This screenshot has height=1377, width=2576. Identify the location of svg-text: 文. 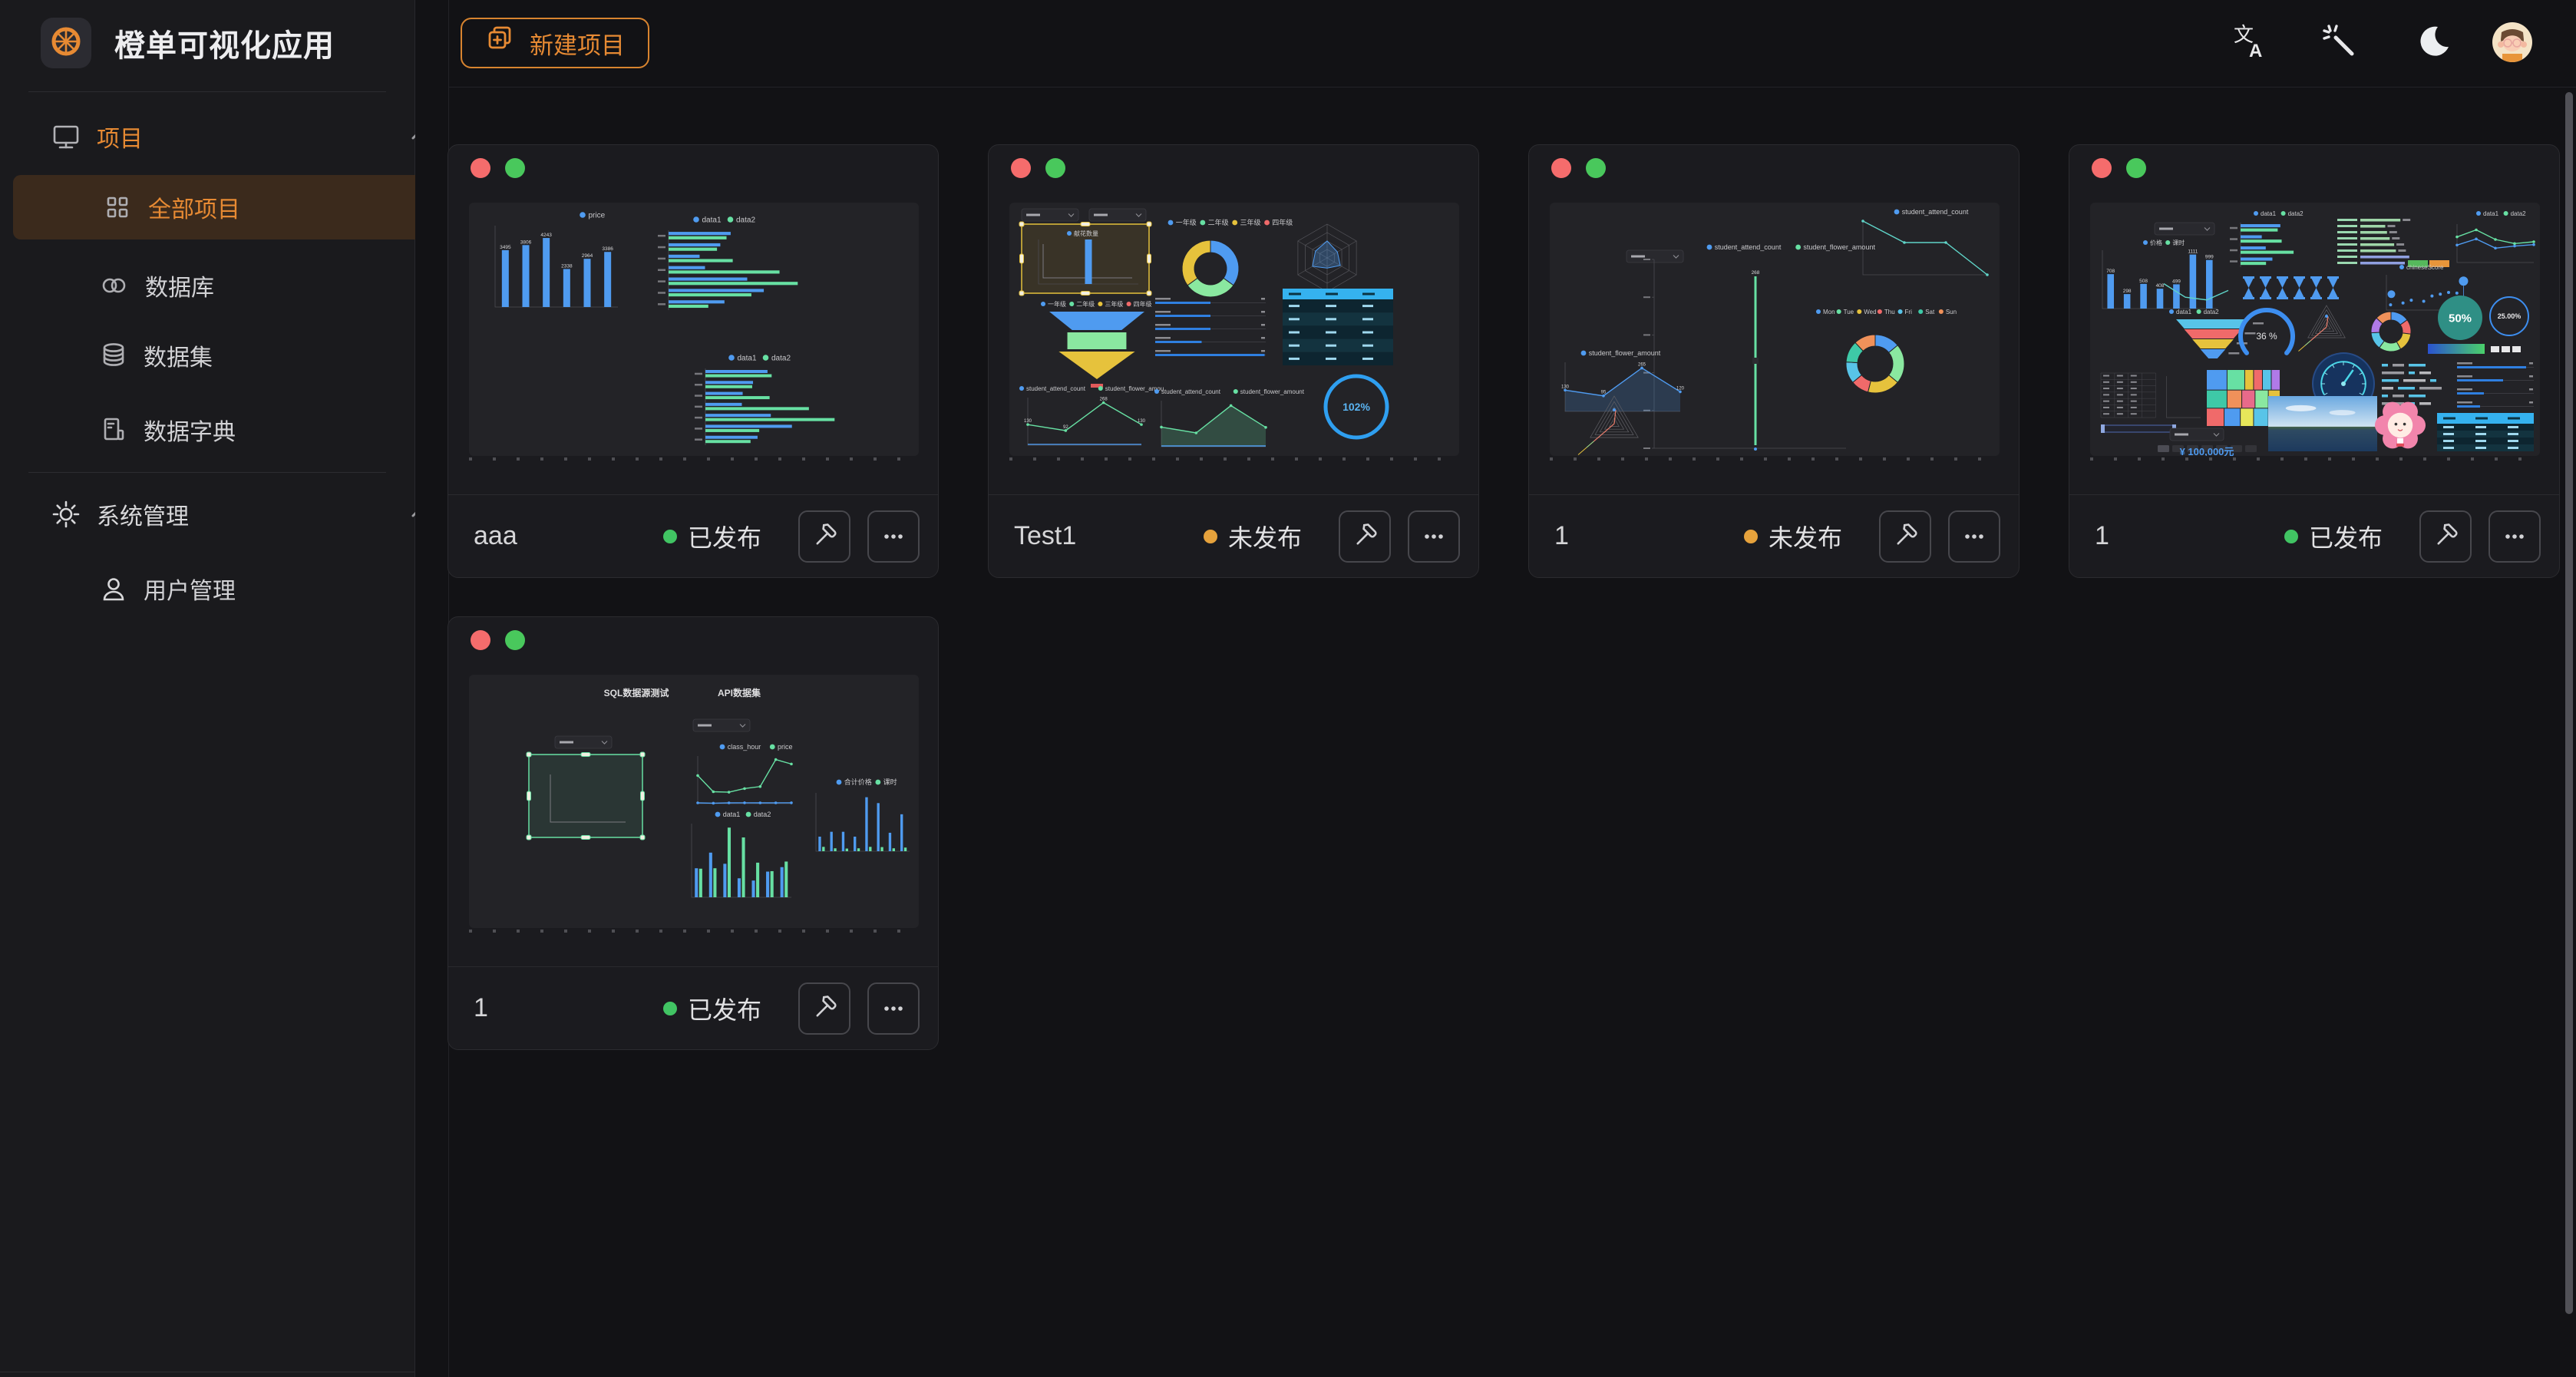
(2244, 35).